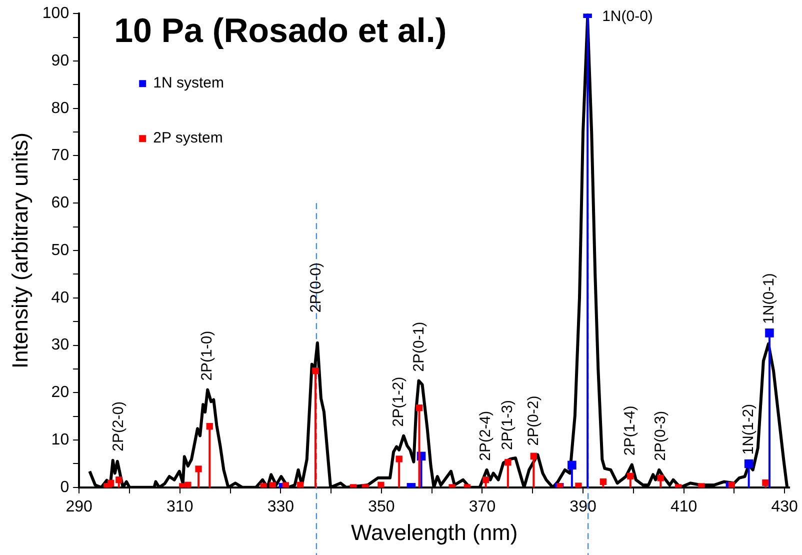  What do you see at coordinates (533, 421) in the screenshot?
I see `annotation: 2P(0-2)` at bounding box center [533, 421].